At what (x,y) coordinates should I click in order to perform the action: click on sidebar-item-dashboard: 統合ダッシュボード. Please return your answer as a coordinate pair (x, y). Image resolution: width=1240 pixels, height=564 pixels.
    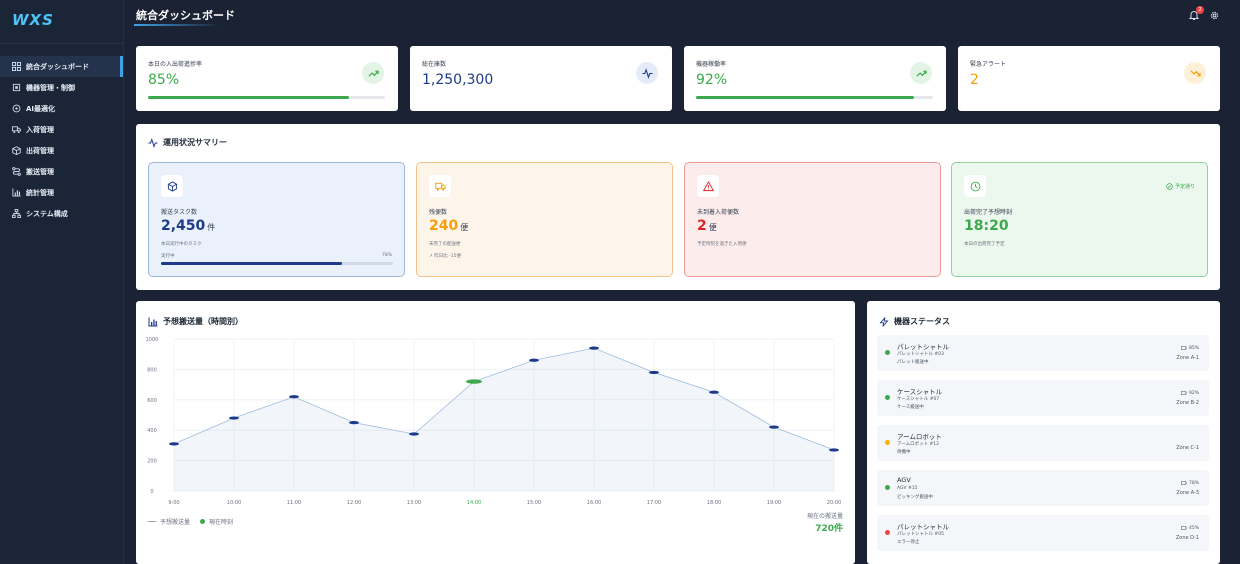
    Looking at the image, I should click on (61, 66).